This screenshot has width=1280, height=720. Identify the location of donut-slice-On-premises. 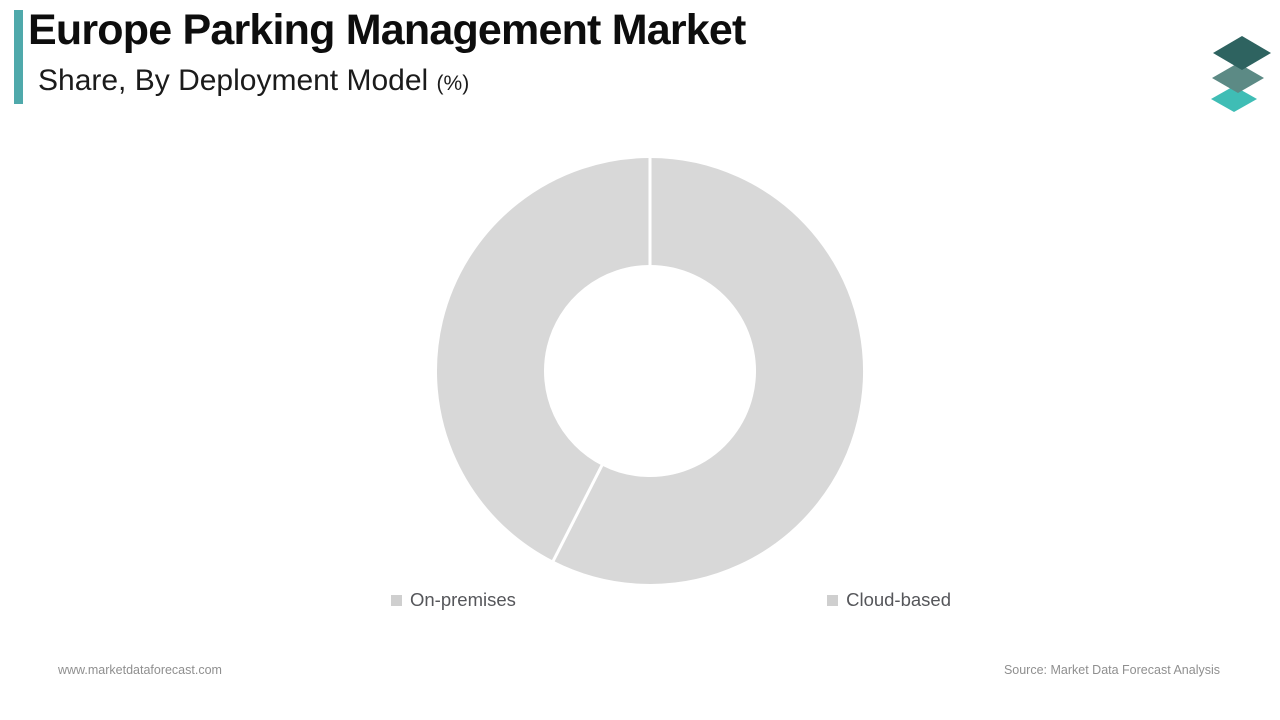
(708, 371).